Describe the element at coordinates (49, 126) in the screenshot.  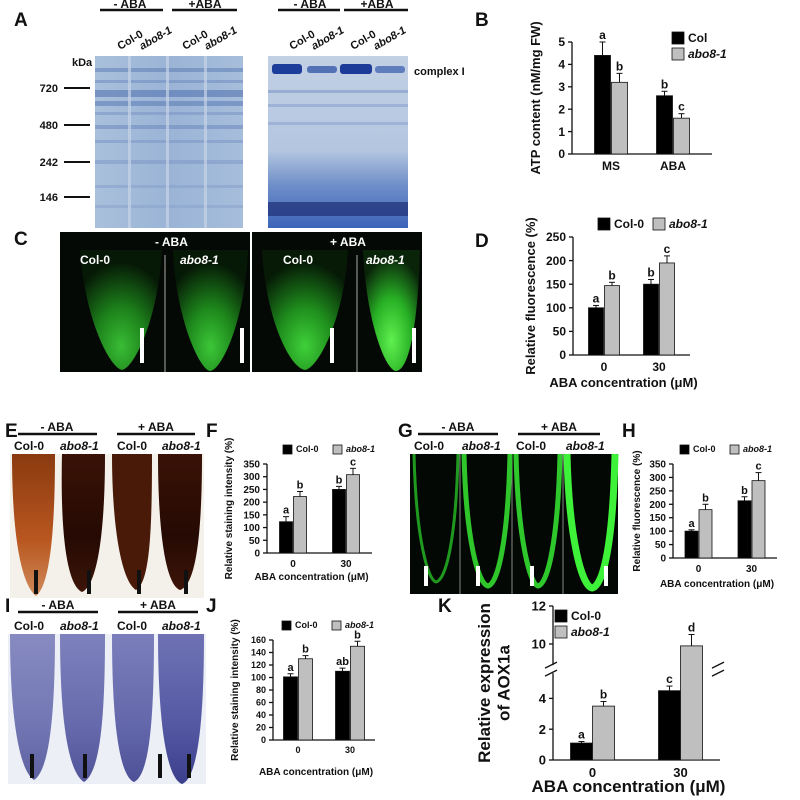
I see `gel-marker-480: 480` at that location.